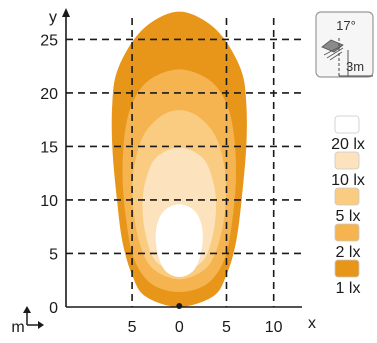 Image resolution: width=377 pixels, height=343 pixels. What do you see at coordinates (274, 327) in the screenshot?
I see `x-tick-label: 10` at bounding box center [274, 327].